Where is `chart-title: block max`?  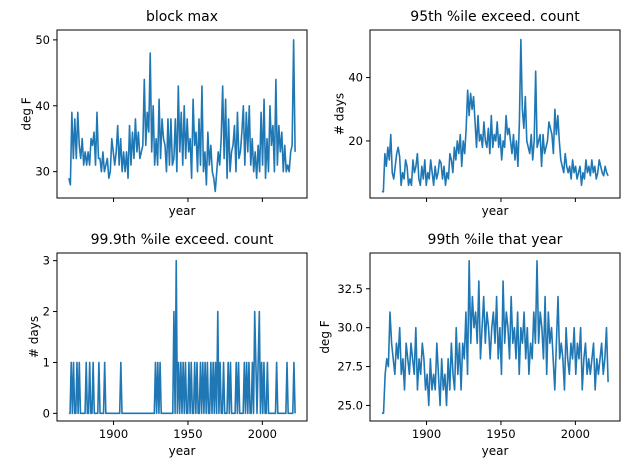
chart-title: block max is located at coordinates (182, 17).